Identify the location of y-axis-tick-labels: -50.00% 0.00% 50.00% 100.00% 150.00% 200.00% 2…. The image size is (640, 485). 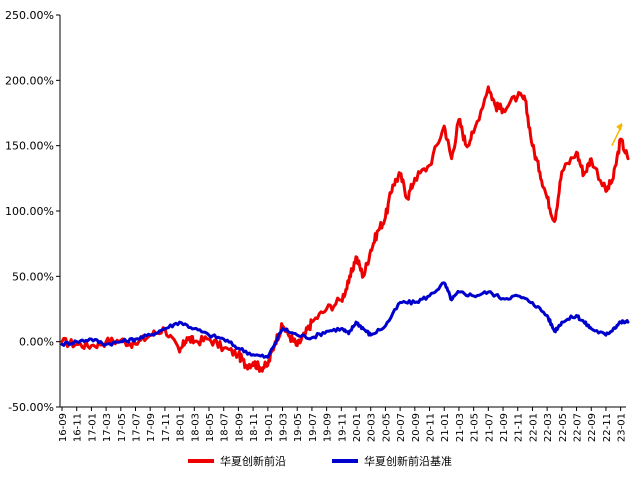
(29, 211).